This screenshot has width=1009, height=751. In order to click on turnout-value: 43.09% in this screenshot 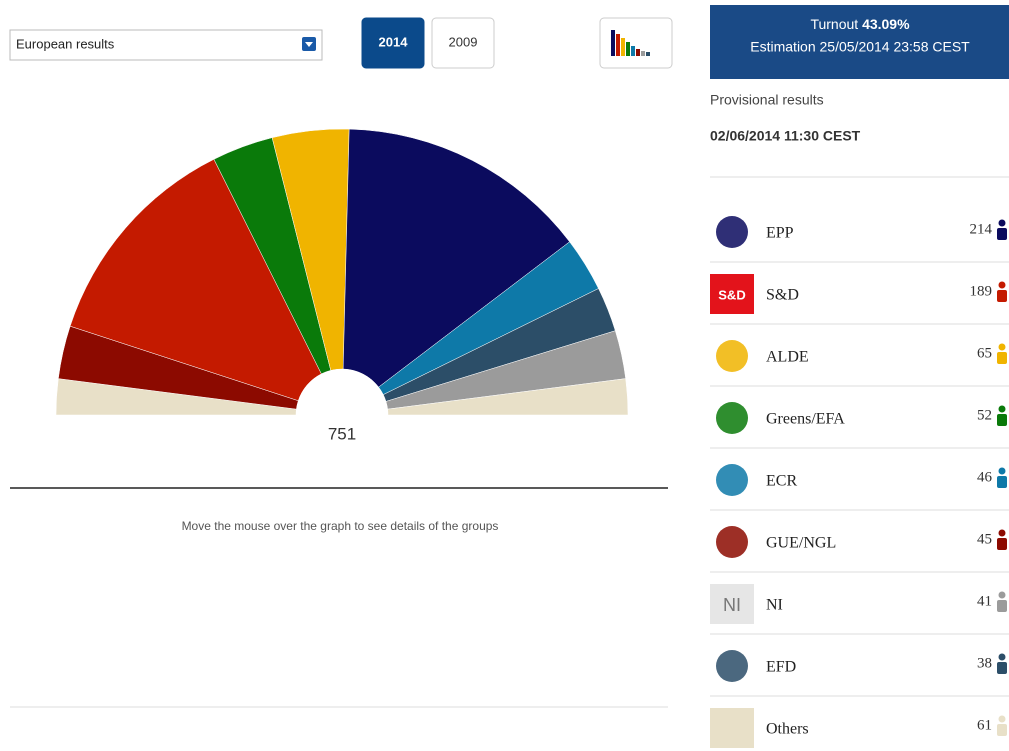, I will do `click(886, 24)`.